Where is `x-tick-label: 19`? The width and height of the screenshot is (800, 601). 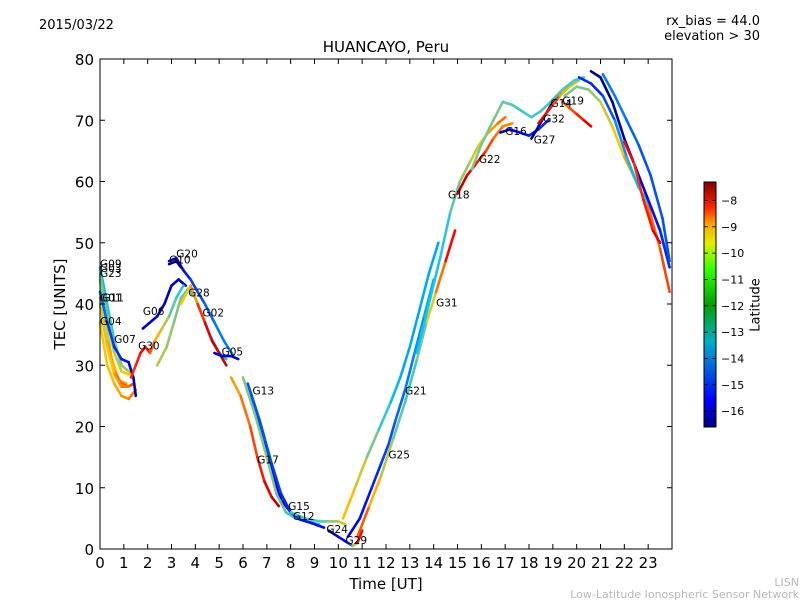 x-tick-label: 19 is located at coordinates (552, 563).